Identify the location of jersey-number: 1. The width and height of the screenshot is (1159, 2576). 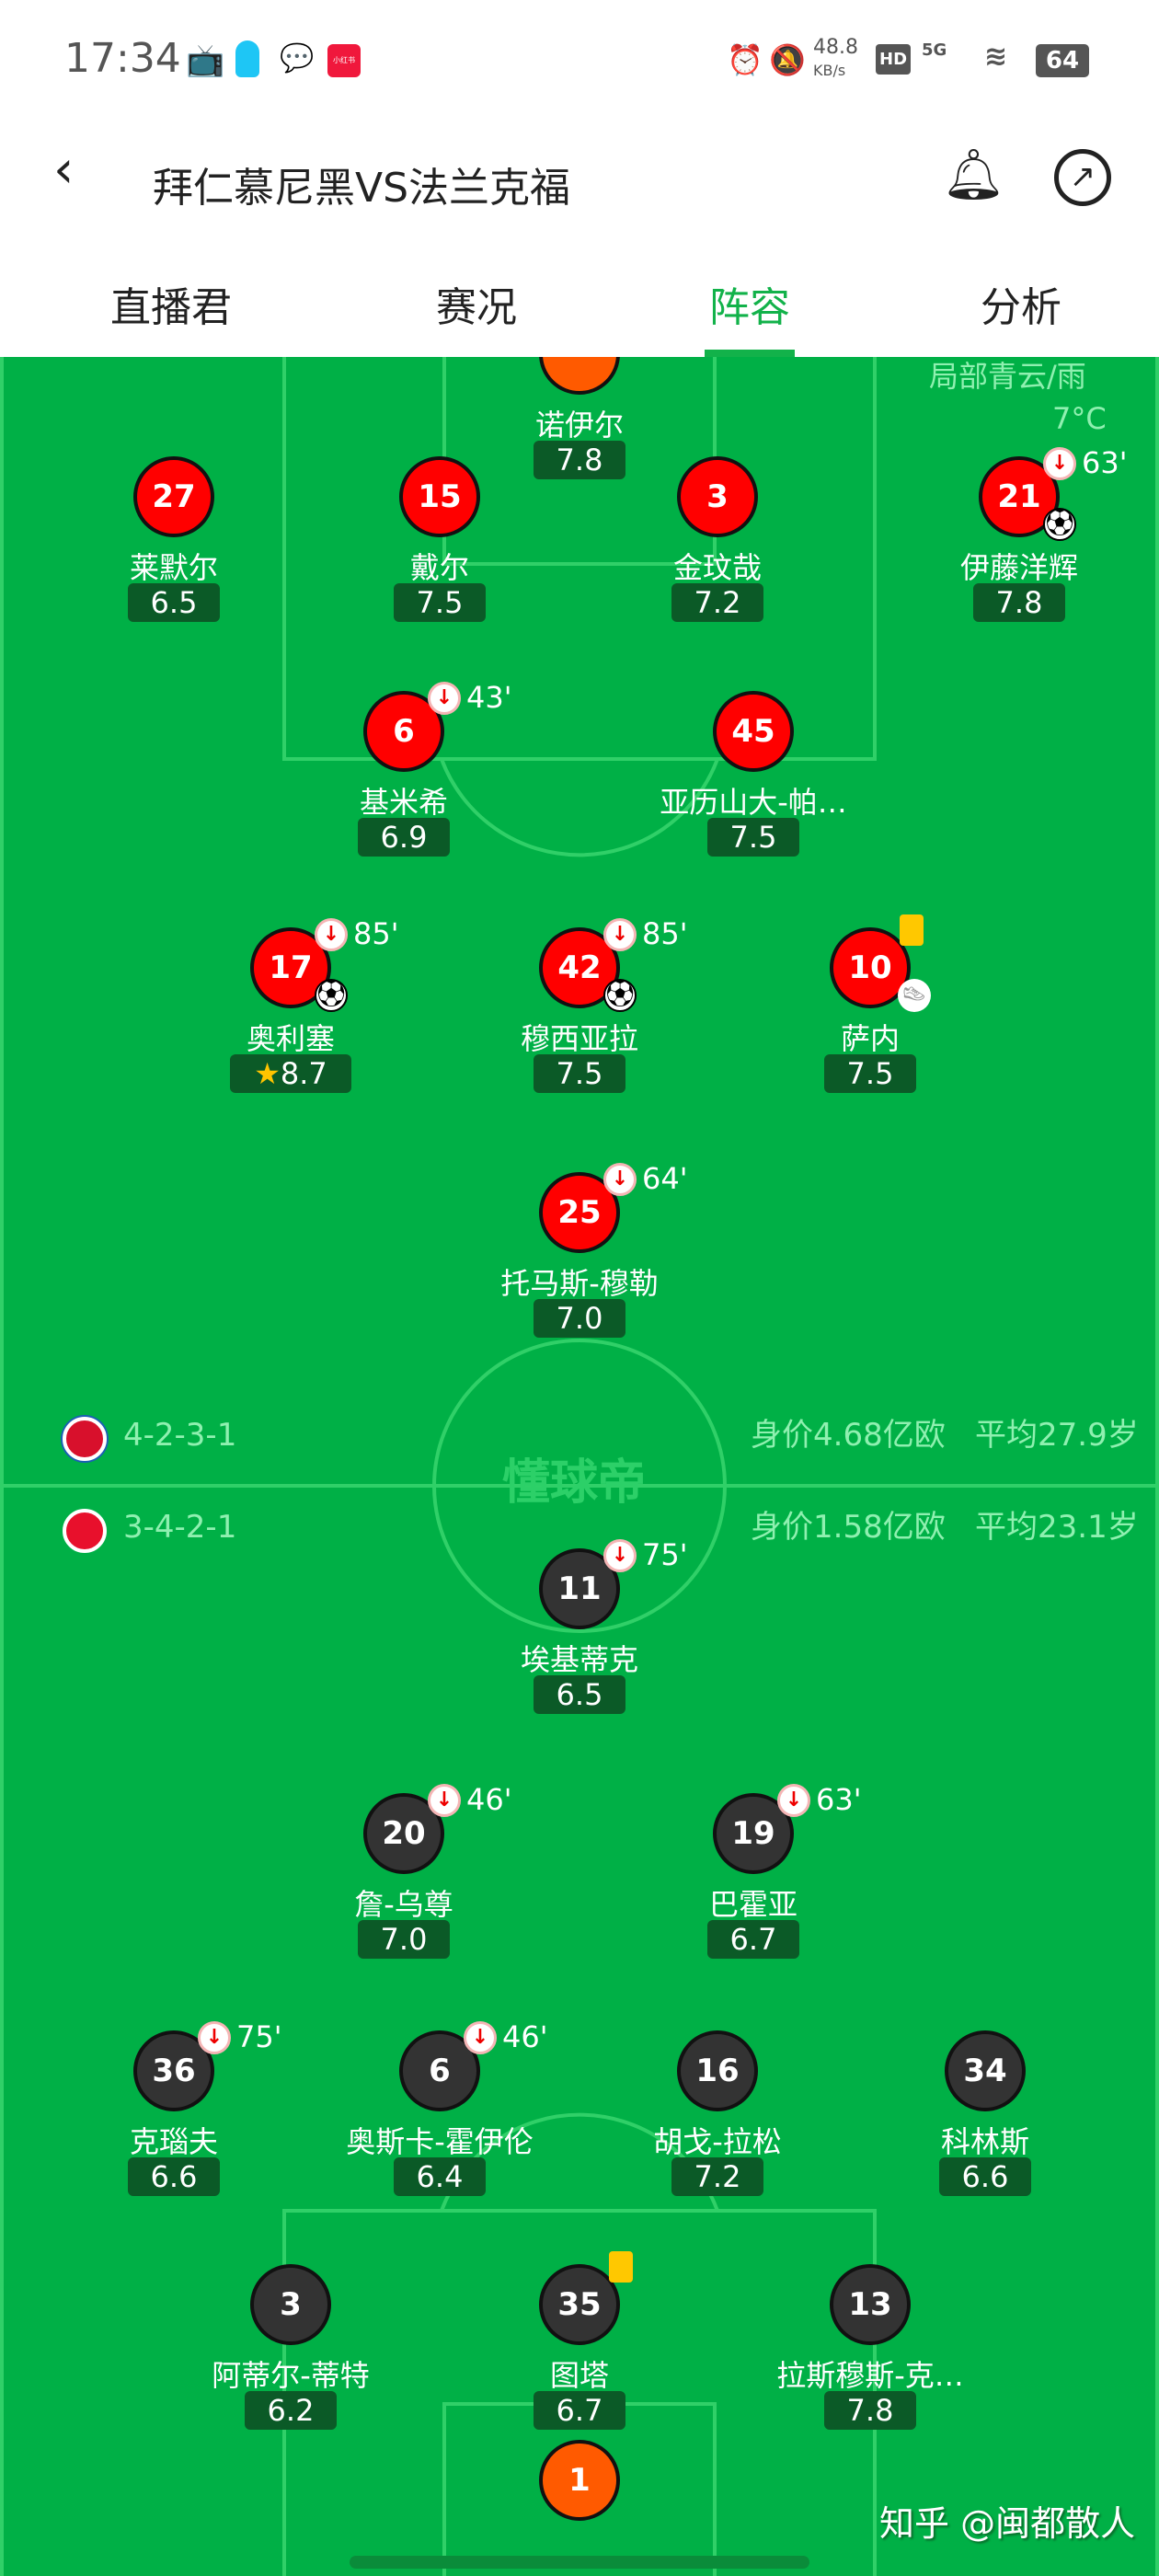
(579, 2480).